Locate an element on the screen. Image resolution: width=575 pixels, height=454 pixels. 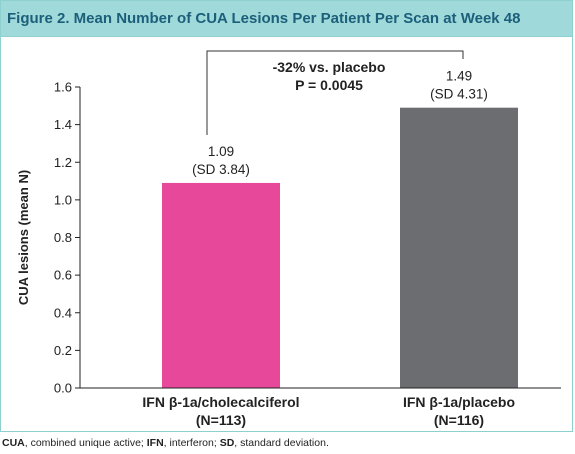
y-tick-label: 0.8 is located at coordinates (63, 237).